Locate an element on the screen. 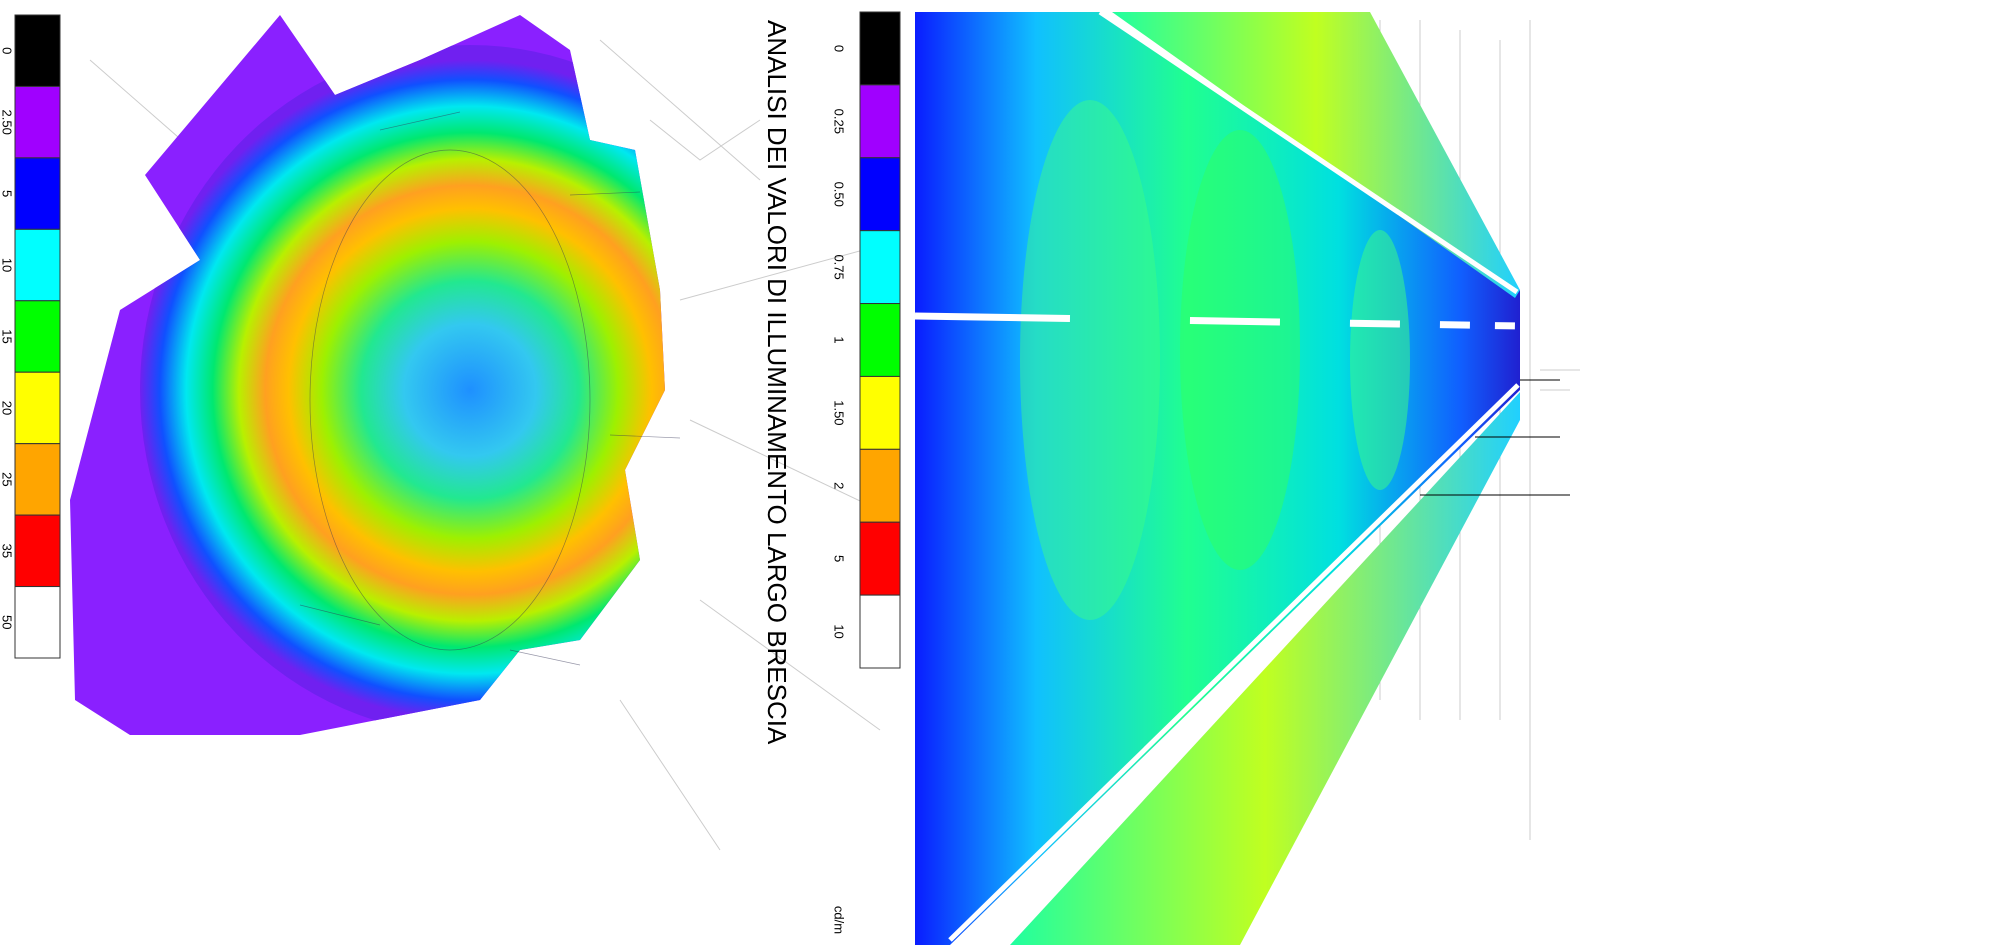 The image size is (2010, 945). legend-label: 0.50 is located at coordinates (839, 194).